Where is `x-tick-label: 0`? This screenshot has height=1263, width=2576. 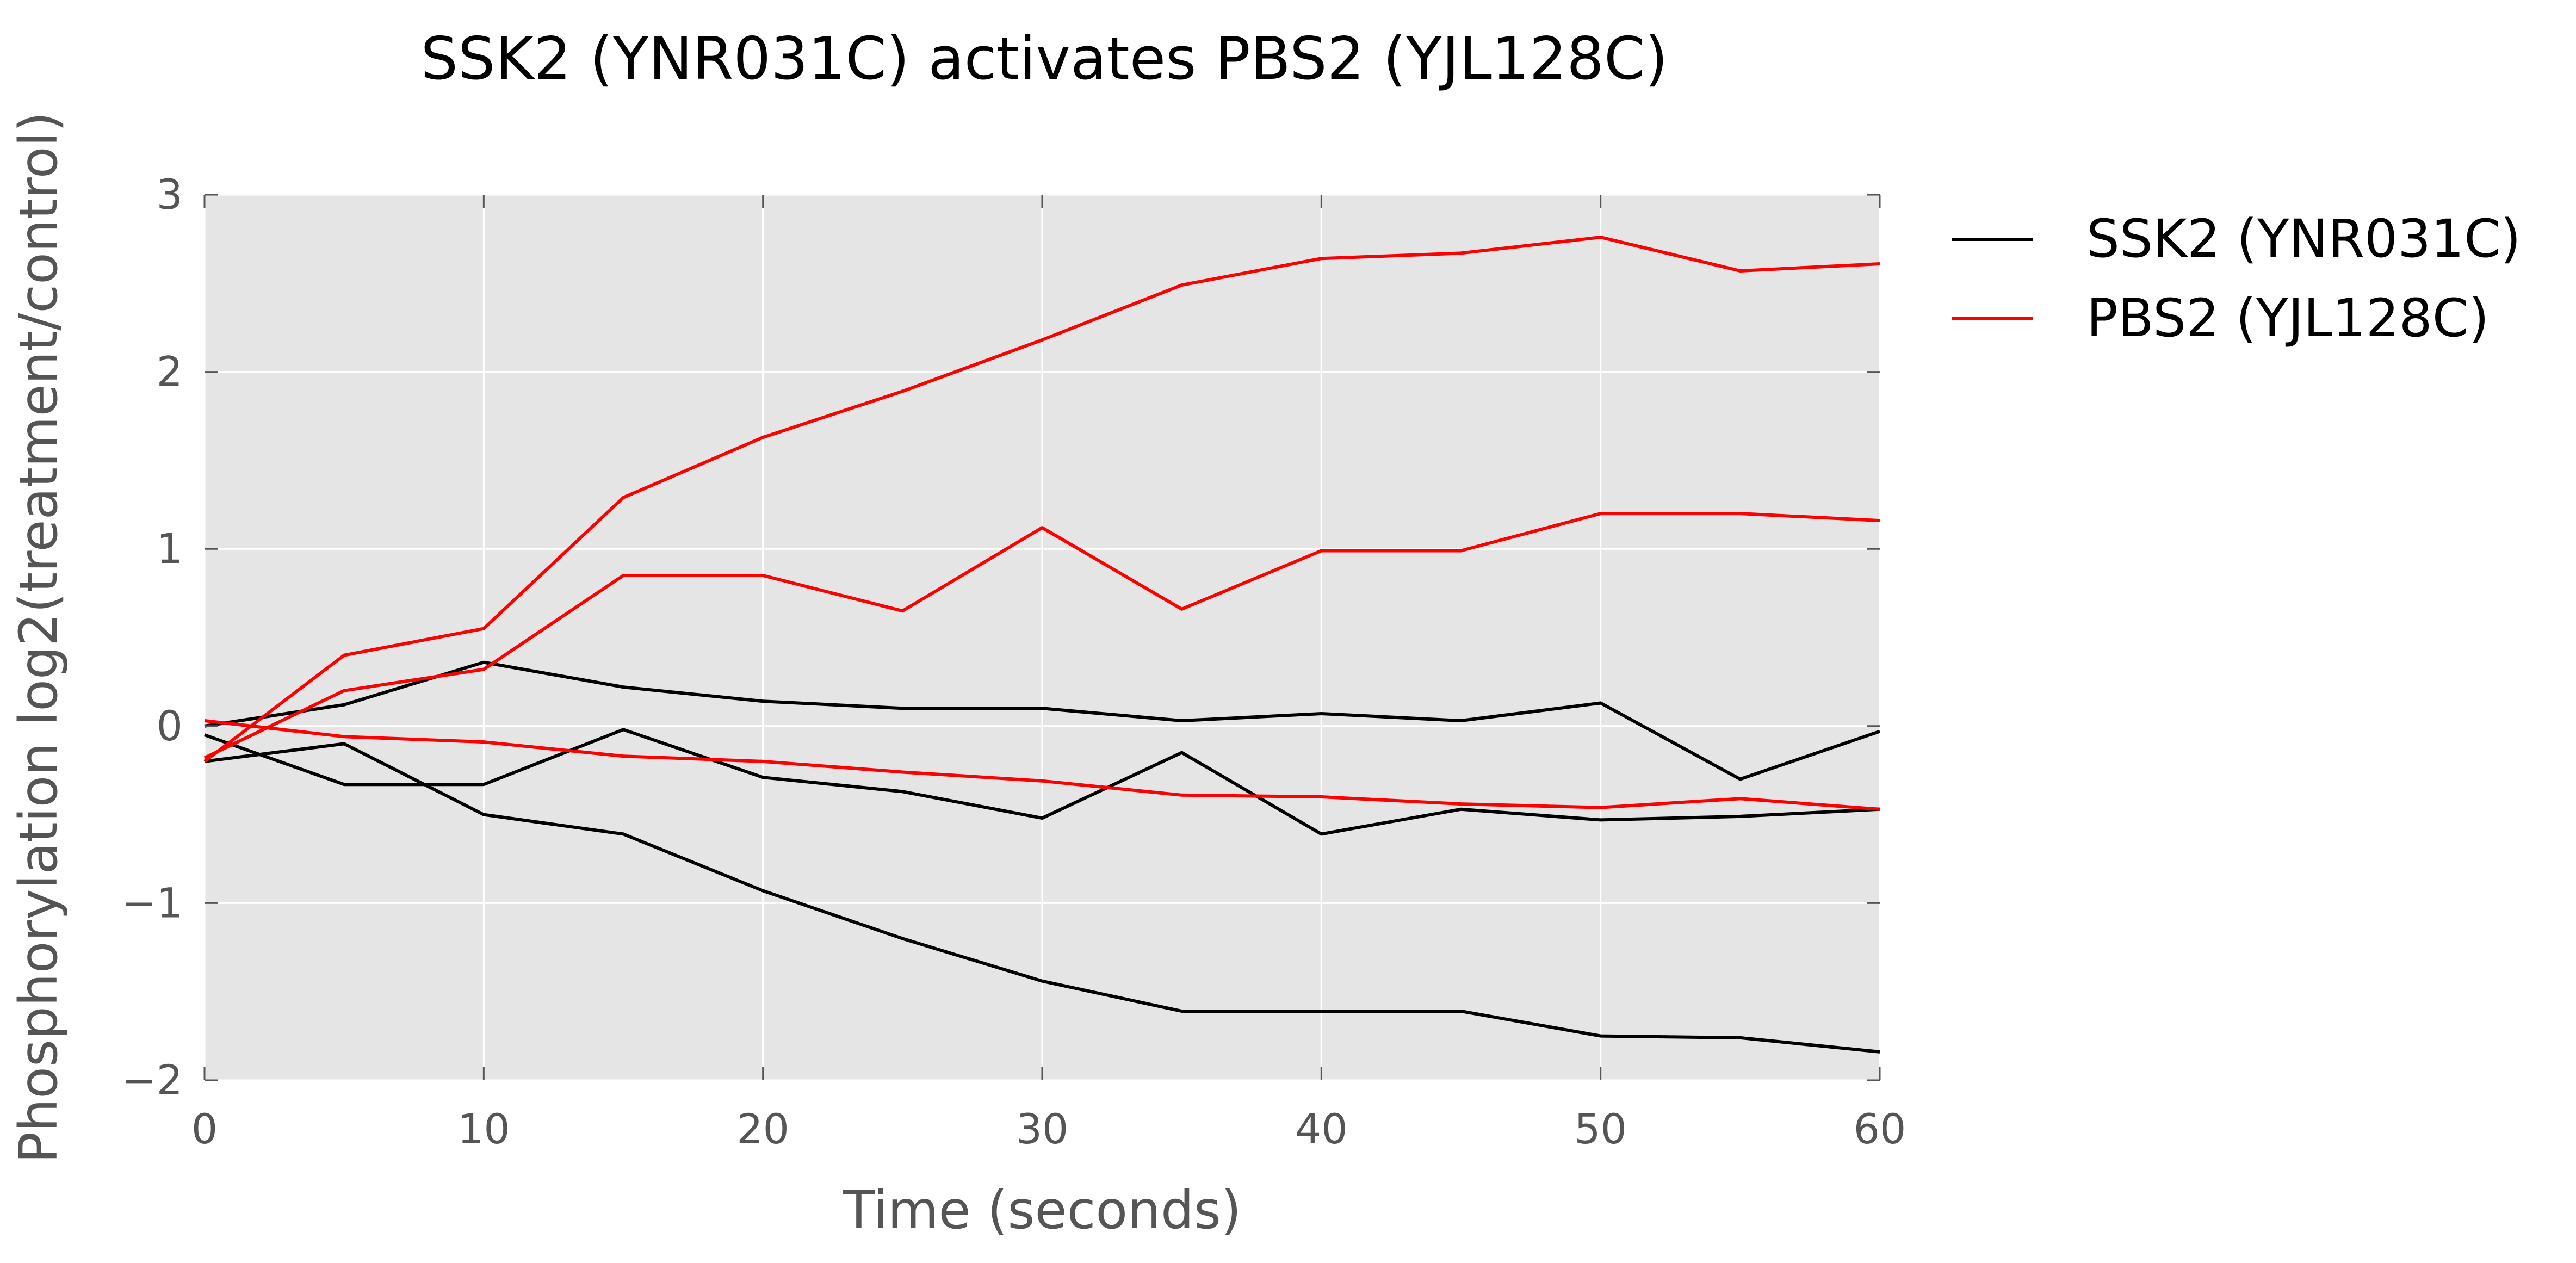 x-tick-label: 0 is located at coordinates (205, 1129).